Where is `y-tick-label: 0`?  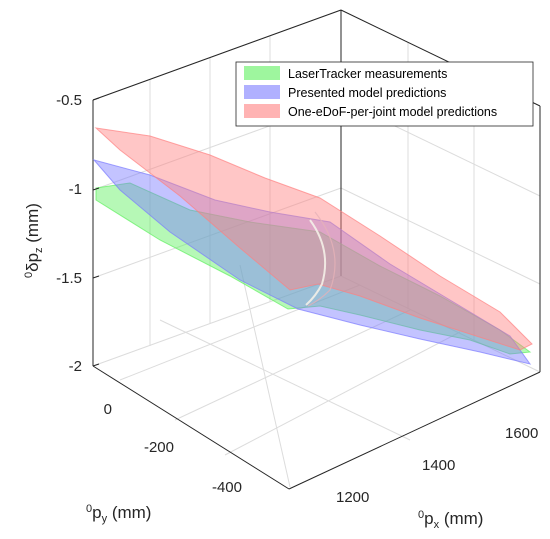
y-tick-label: 0 is located at coordinates (108, 409).